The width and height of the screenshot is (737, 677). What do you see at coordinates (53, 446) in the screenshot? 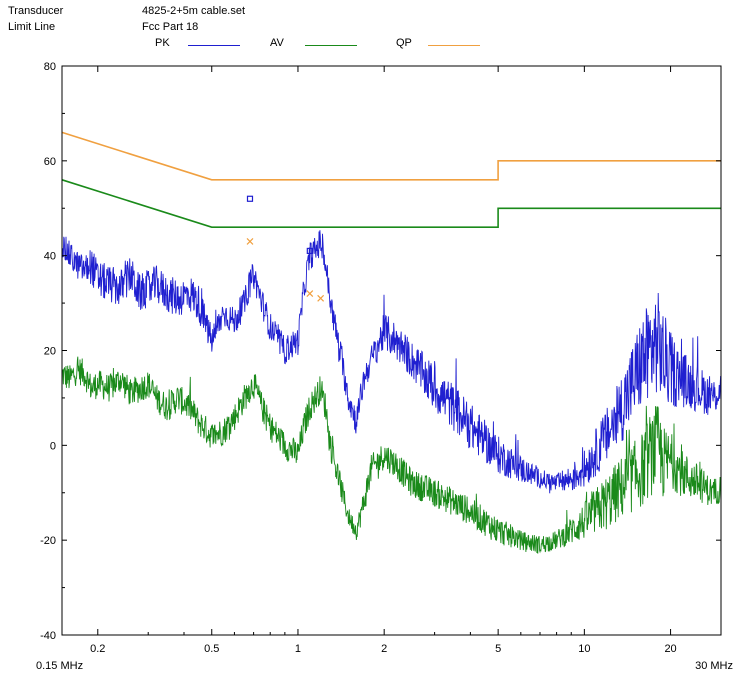
I see `y-tick-label: 0` at bounding box center [53, 446].